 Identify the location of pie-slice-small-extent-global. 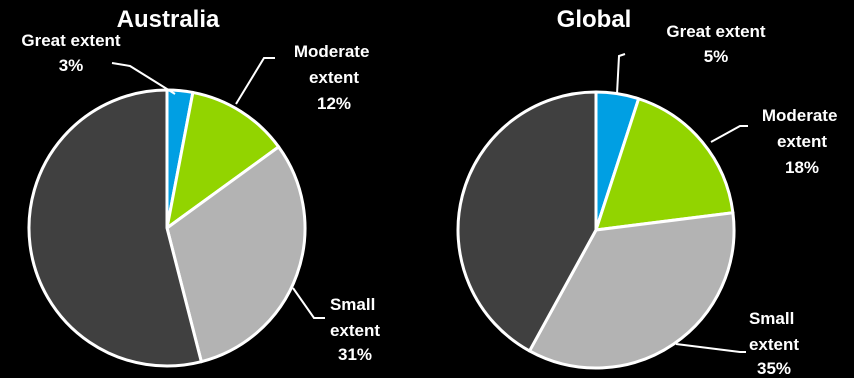
(632, 290).